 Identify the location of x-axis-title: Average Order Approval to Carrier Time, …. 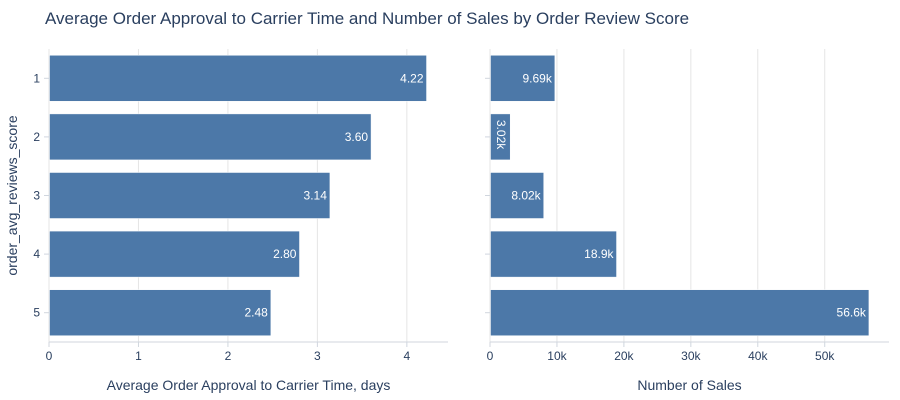
(249, 385).